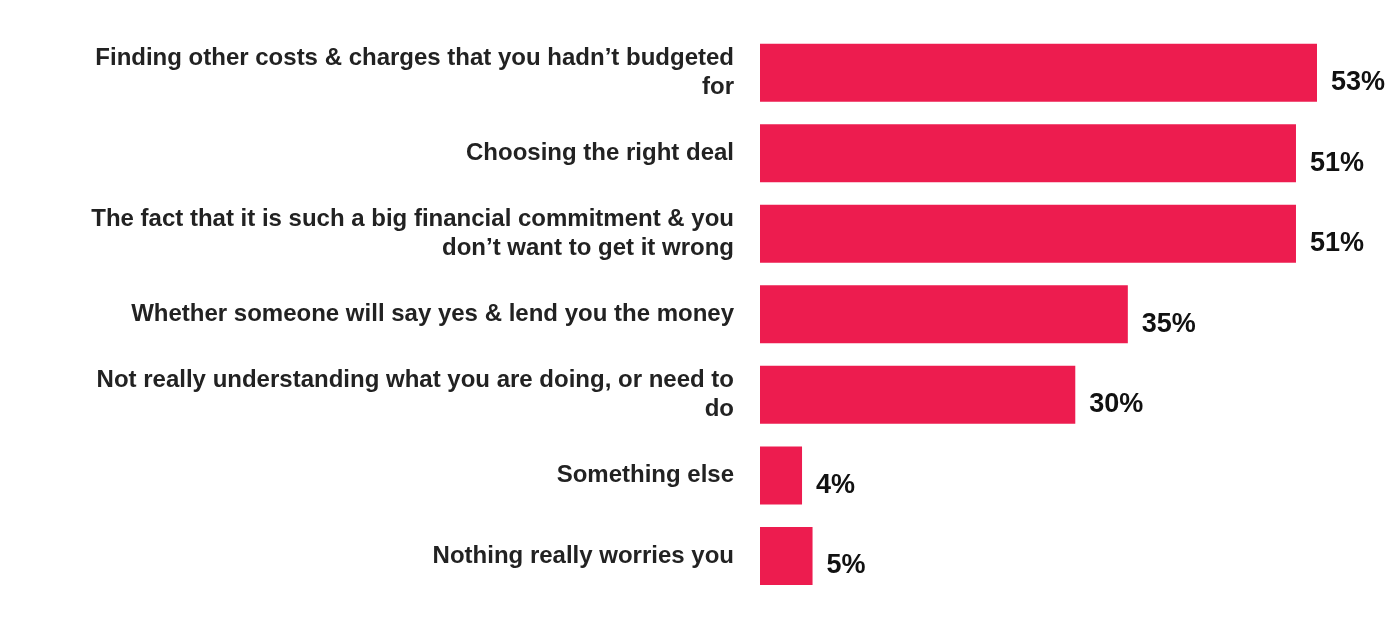  Describe the element at coordinates (600, 151) in the screenshot. I see `y-tick-label: Choosing the right deal` at that location.